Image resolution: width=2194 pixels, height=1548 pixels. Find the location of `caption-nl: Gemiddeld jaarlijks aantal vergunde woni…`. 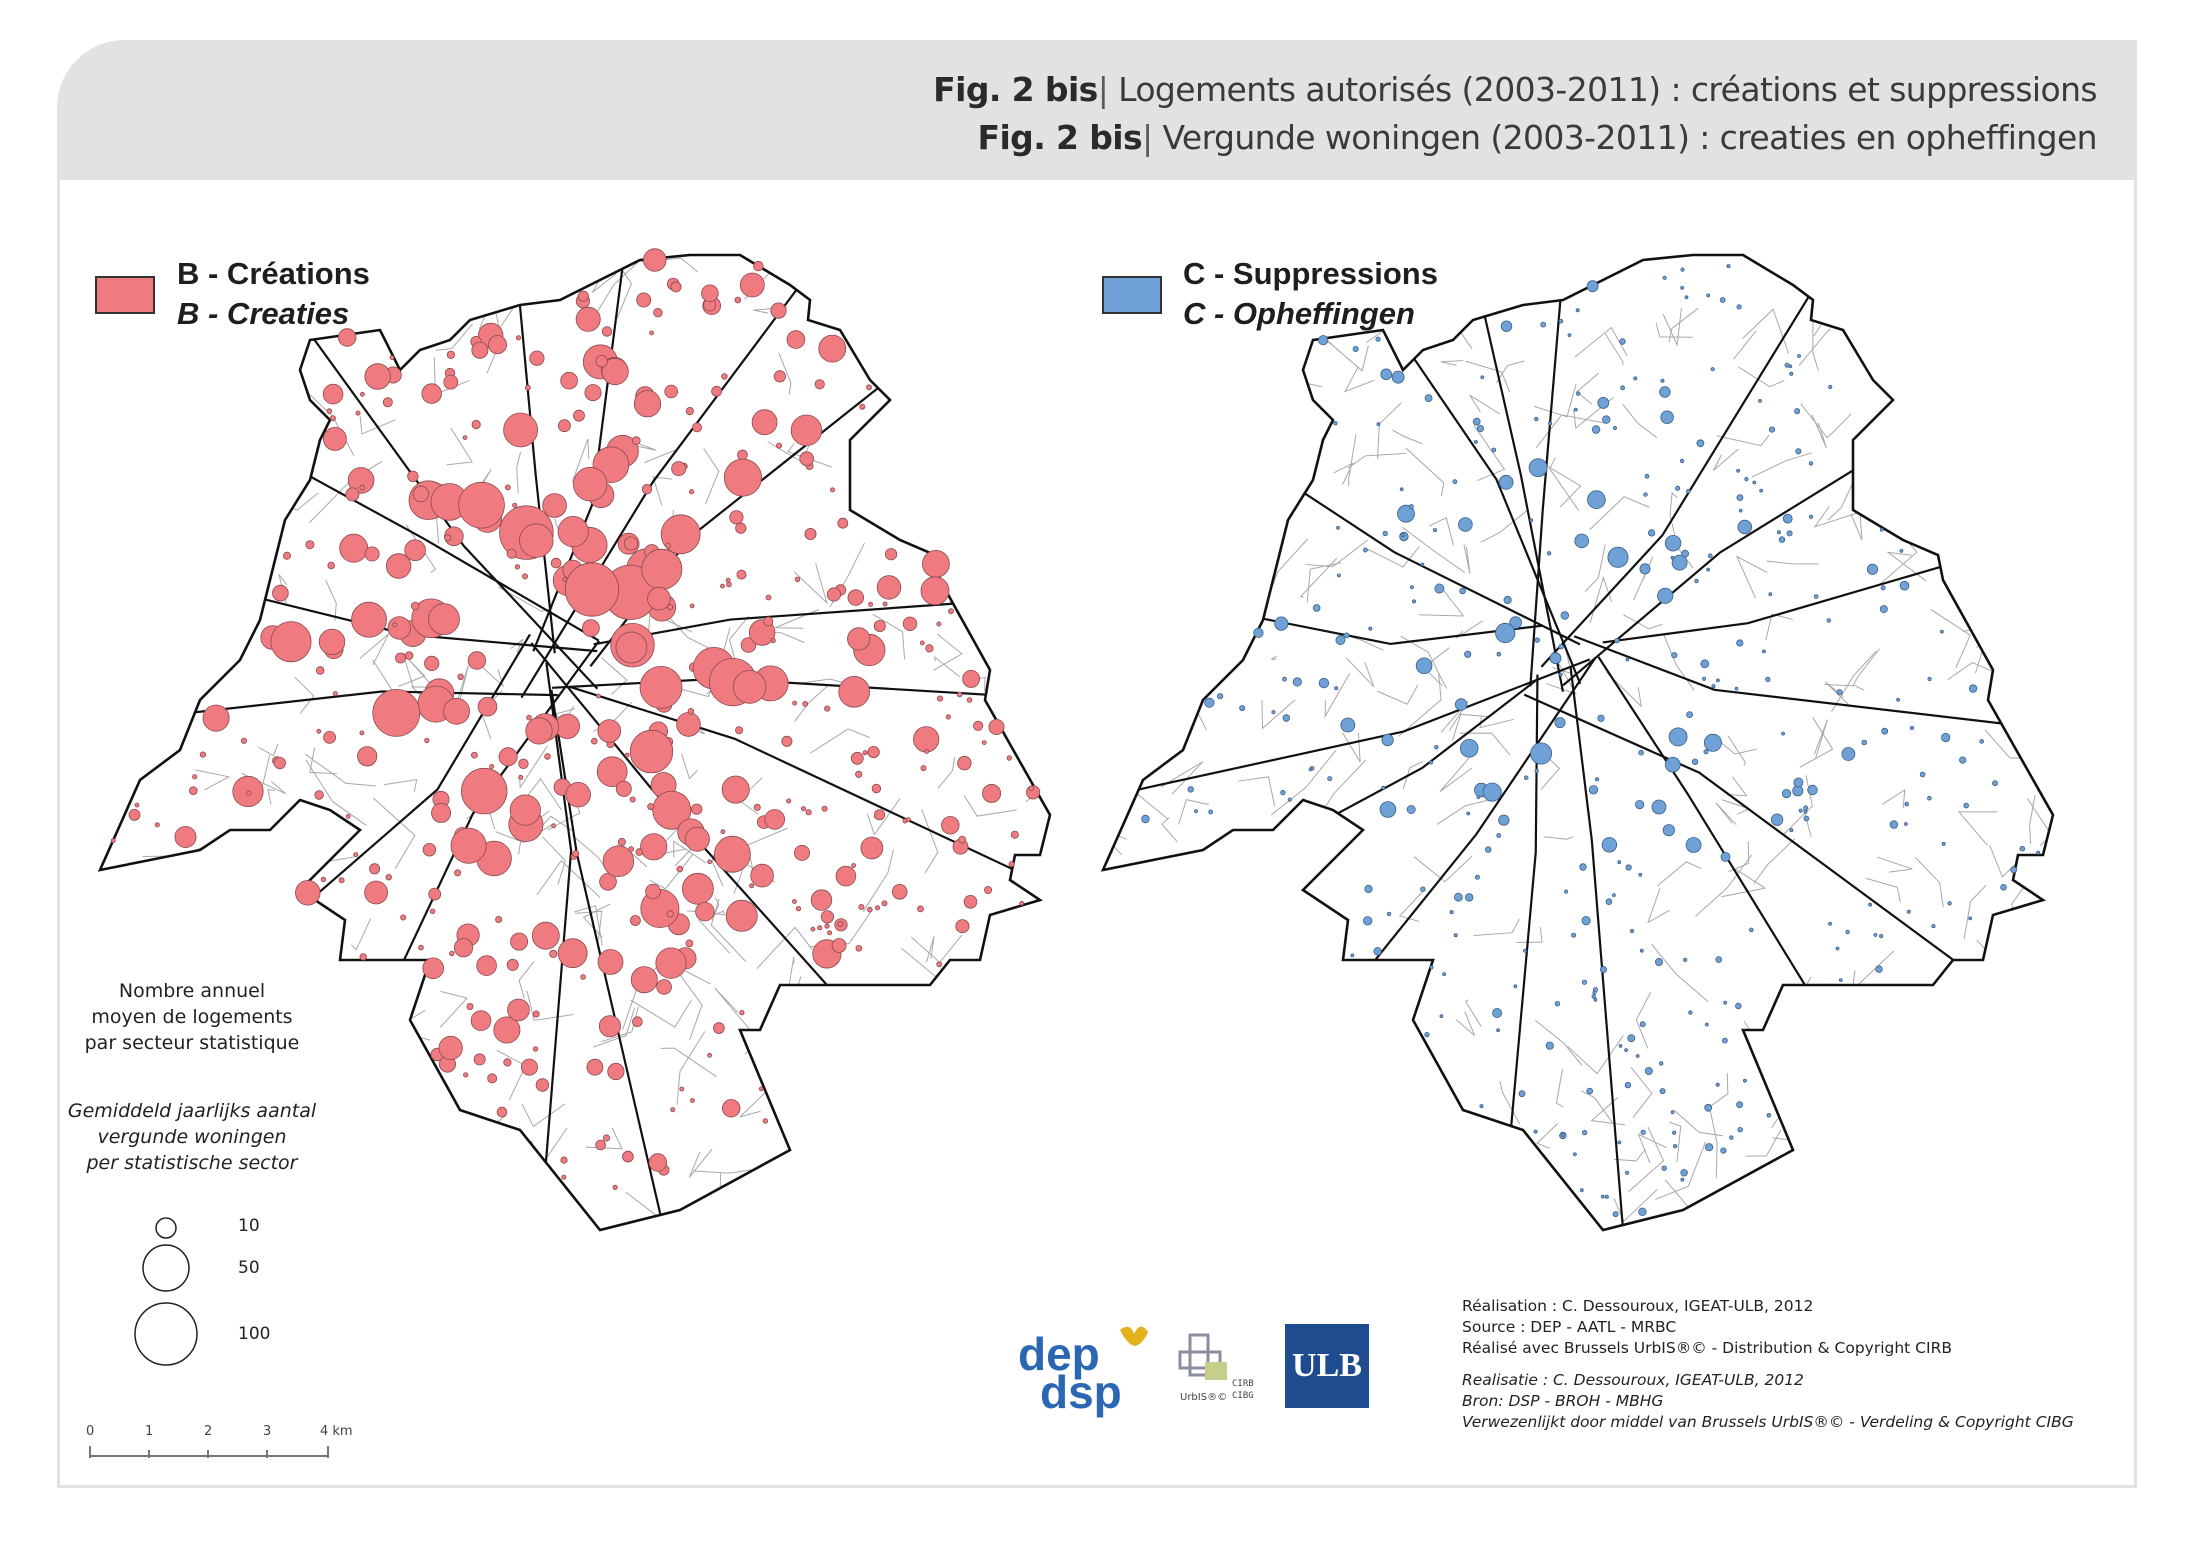

caption-nl: Gemiddeld jaarlijks aantal vergunde woni… is located at coordinates (192, 1137).